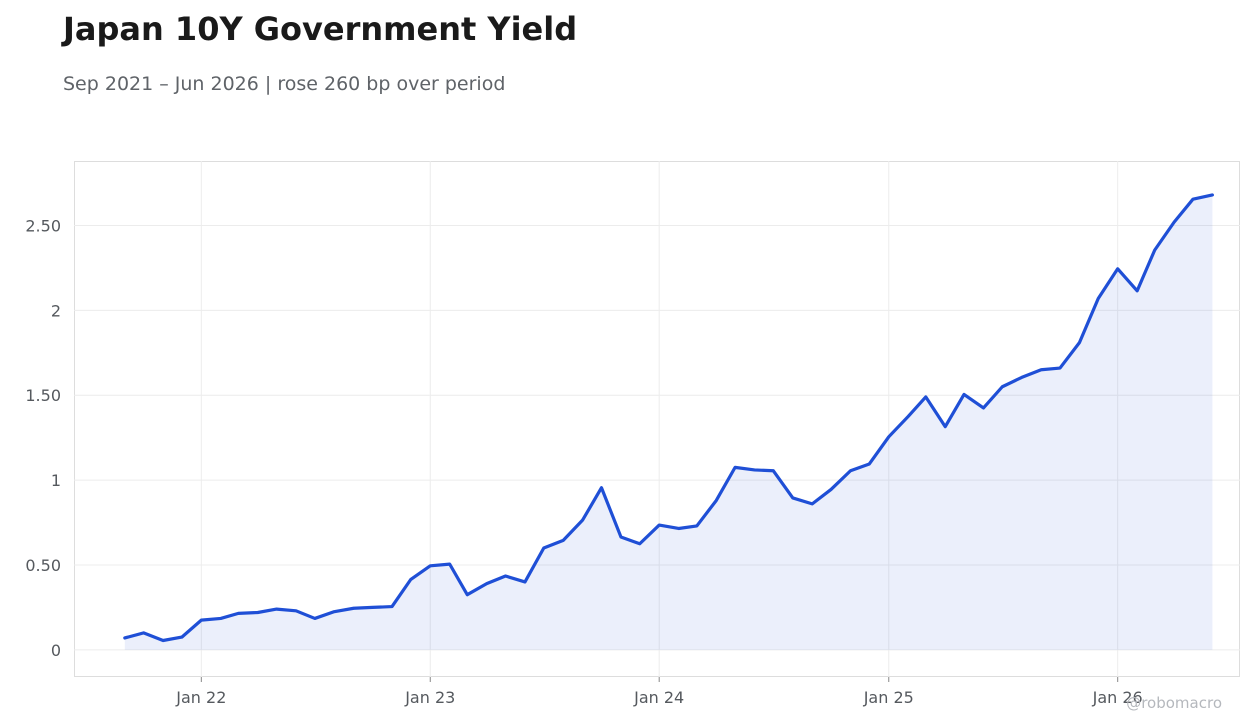 The image size is (1260, 728). What do you see at coordinates (56, 480) in the screenshot?
I see `y-tick-label: 1` at bounding box center [56, 480].